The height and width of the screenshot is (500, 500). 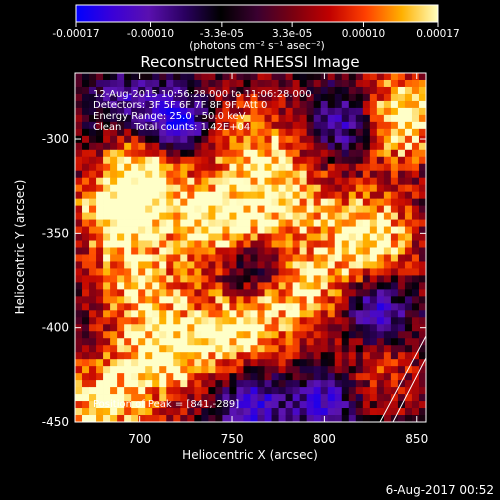 What do you see at coordinates (257, 13) in the screenshot?
I see `colorbar` at bounding box center [257, 13].